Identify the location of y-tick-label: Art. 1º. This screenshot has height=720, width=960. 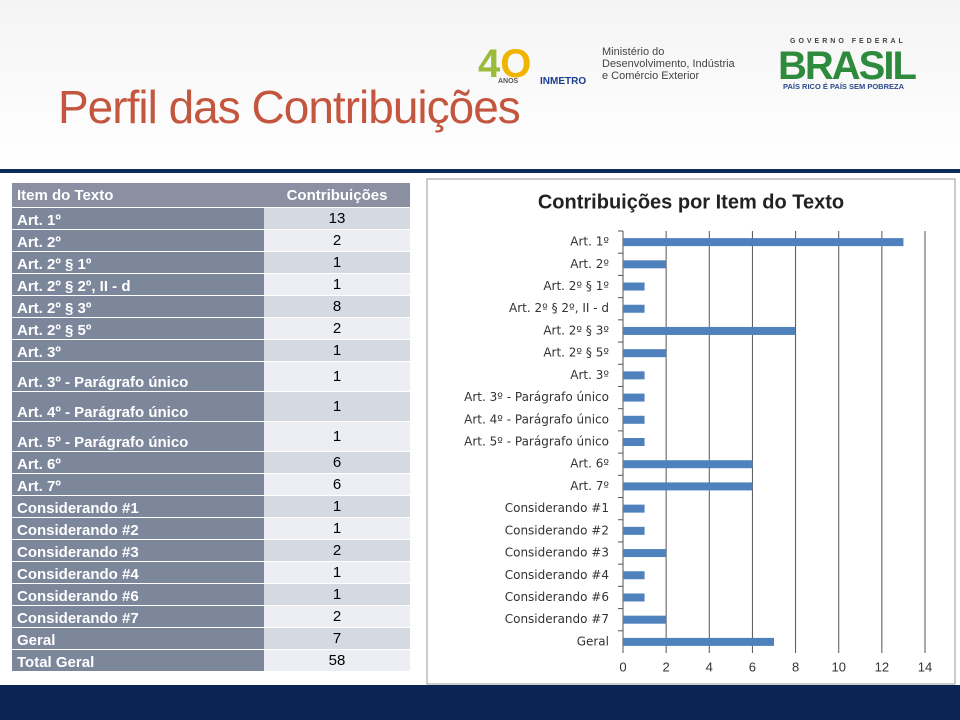
(589, 242).